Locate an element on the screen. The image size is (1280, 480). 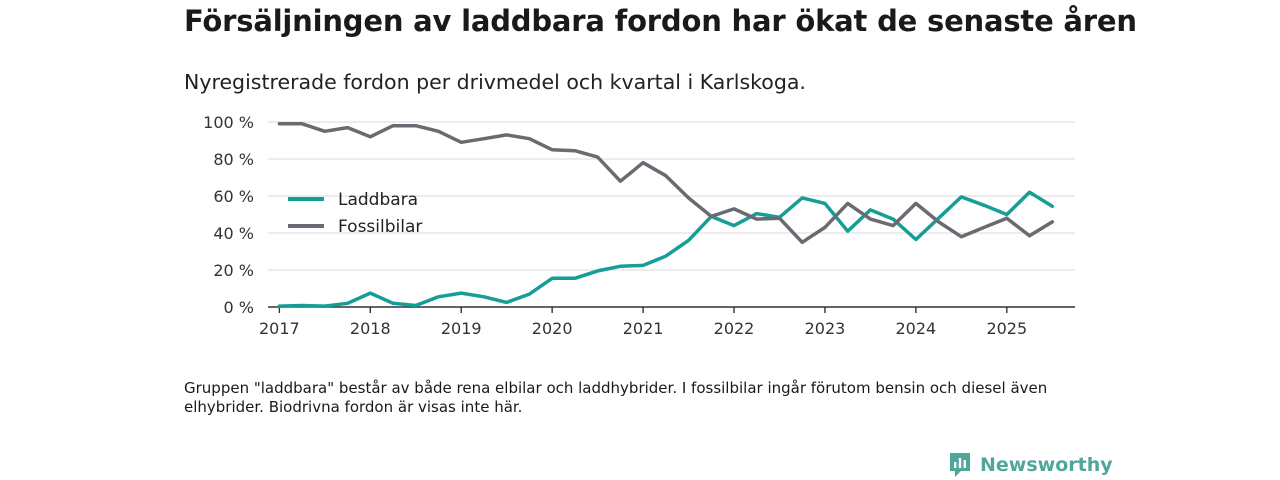
x-tick-label: 2022 is located at coordinates (734, 328).